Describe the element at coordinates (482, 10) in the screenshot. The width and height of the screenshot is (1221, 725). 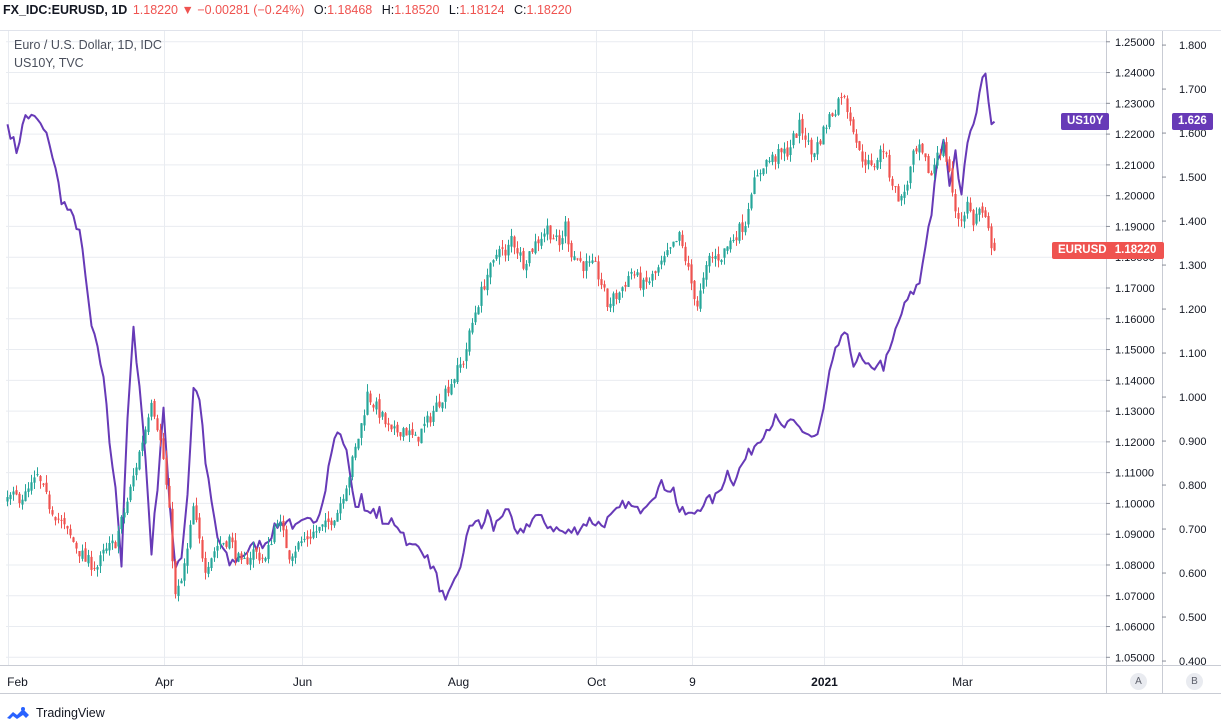
I see `low-value: 1.18124` at that location.